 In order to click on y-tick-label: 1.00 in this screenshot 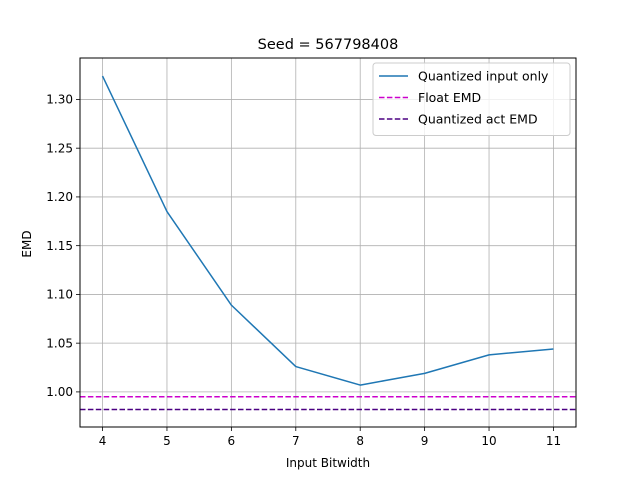, I will do `click(59, 392)`.